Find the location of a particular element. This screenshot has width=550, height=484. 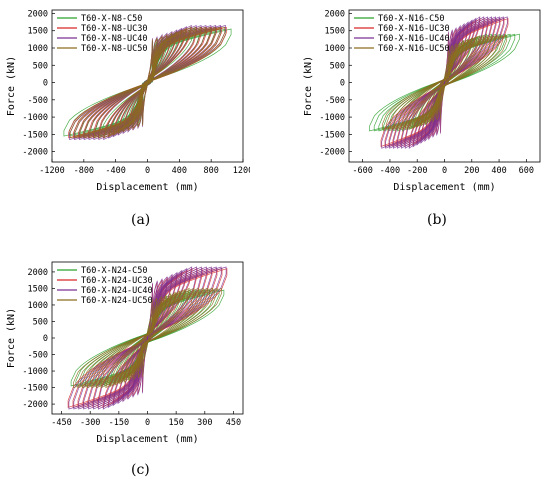

x-tick-label: -300 is located at coordinates (90, 423).